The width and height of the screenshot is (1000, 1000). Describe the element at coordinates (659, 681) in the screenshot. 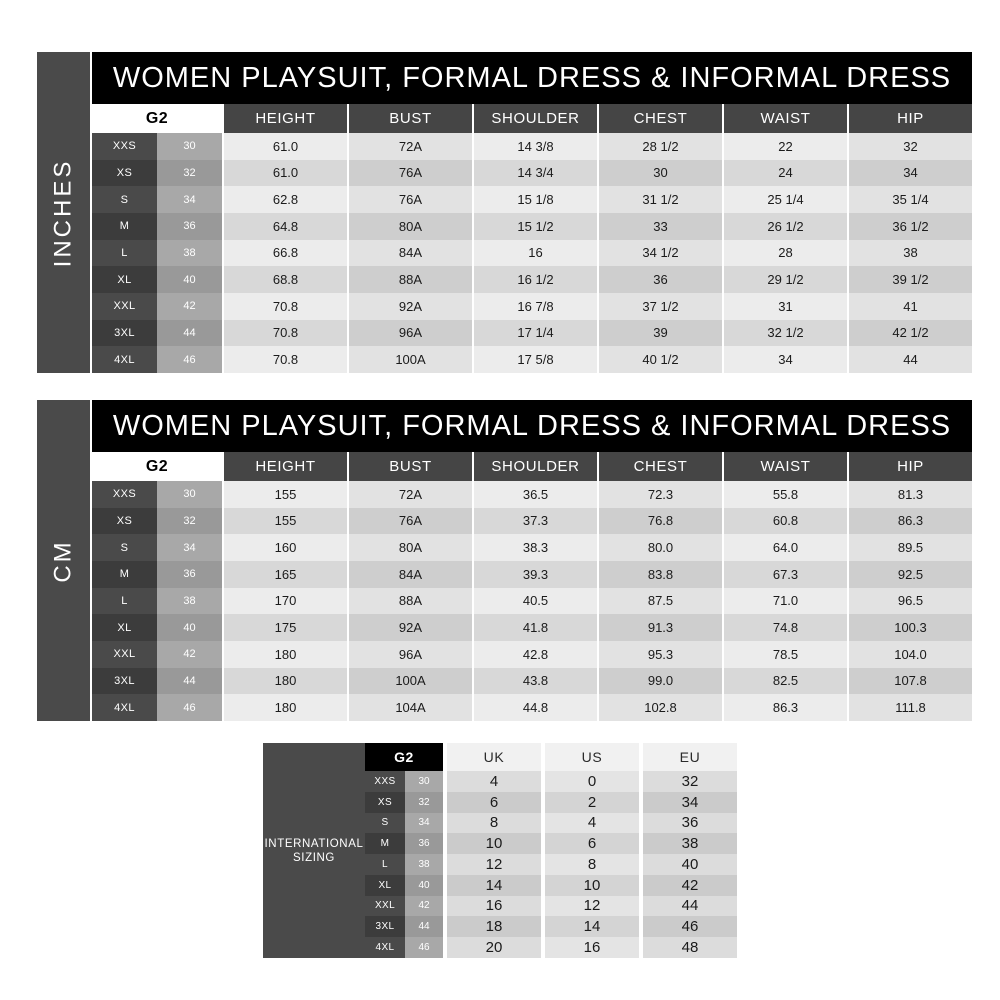

I see `value-cell: 99.0` at that location.